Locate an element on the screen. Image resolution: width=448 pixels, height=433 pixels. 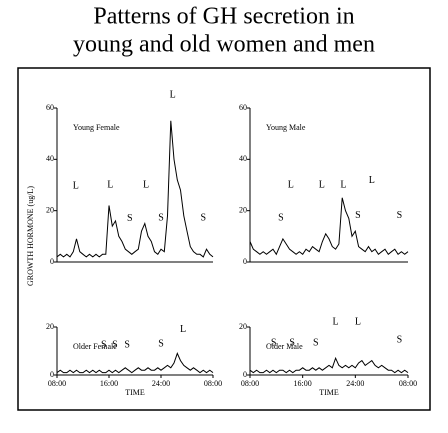
panel-title: Young Male is located at coordinates (286, 127).